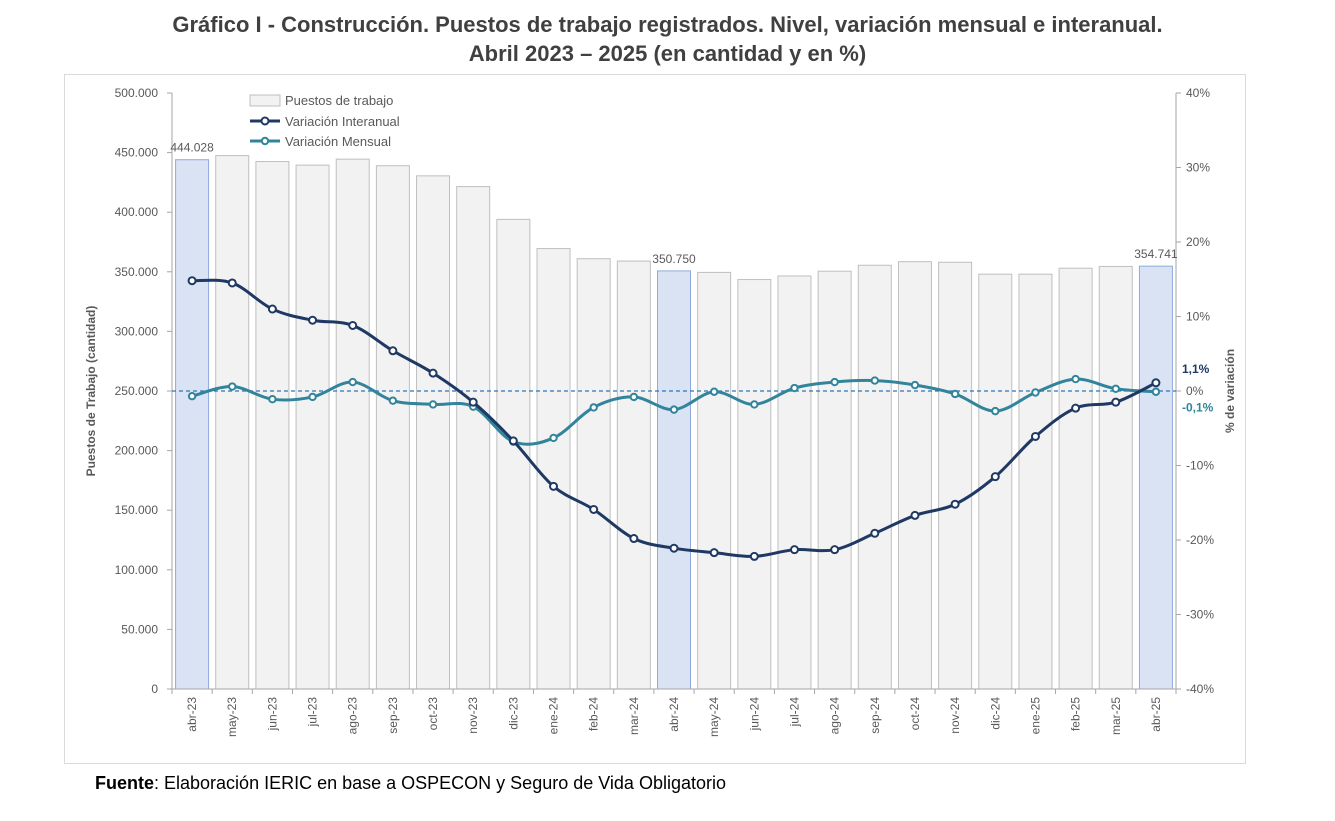 The height and width of the screenshot is (821, 1335). What do you see at coordinates (473, 715) in the screenshot?
I see `x-tick-label: nov-23` at bounding box center [473, 715].